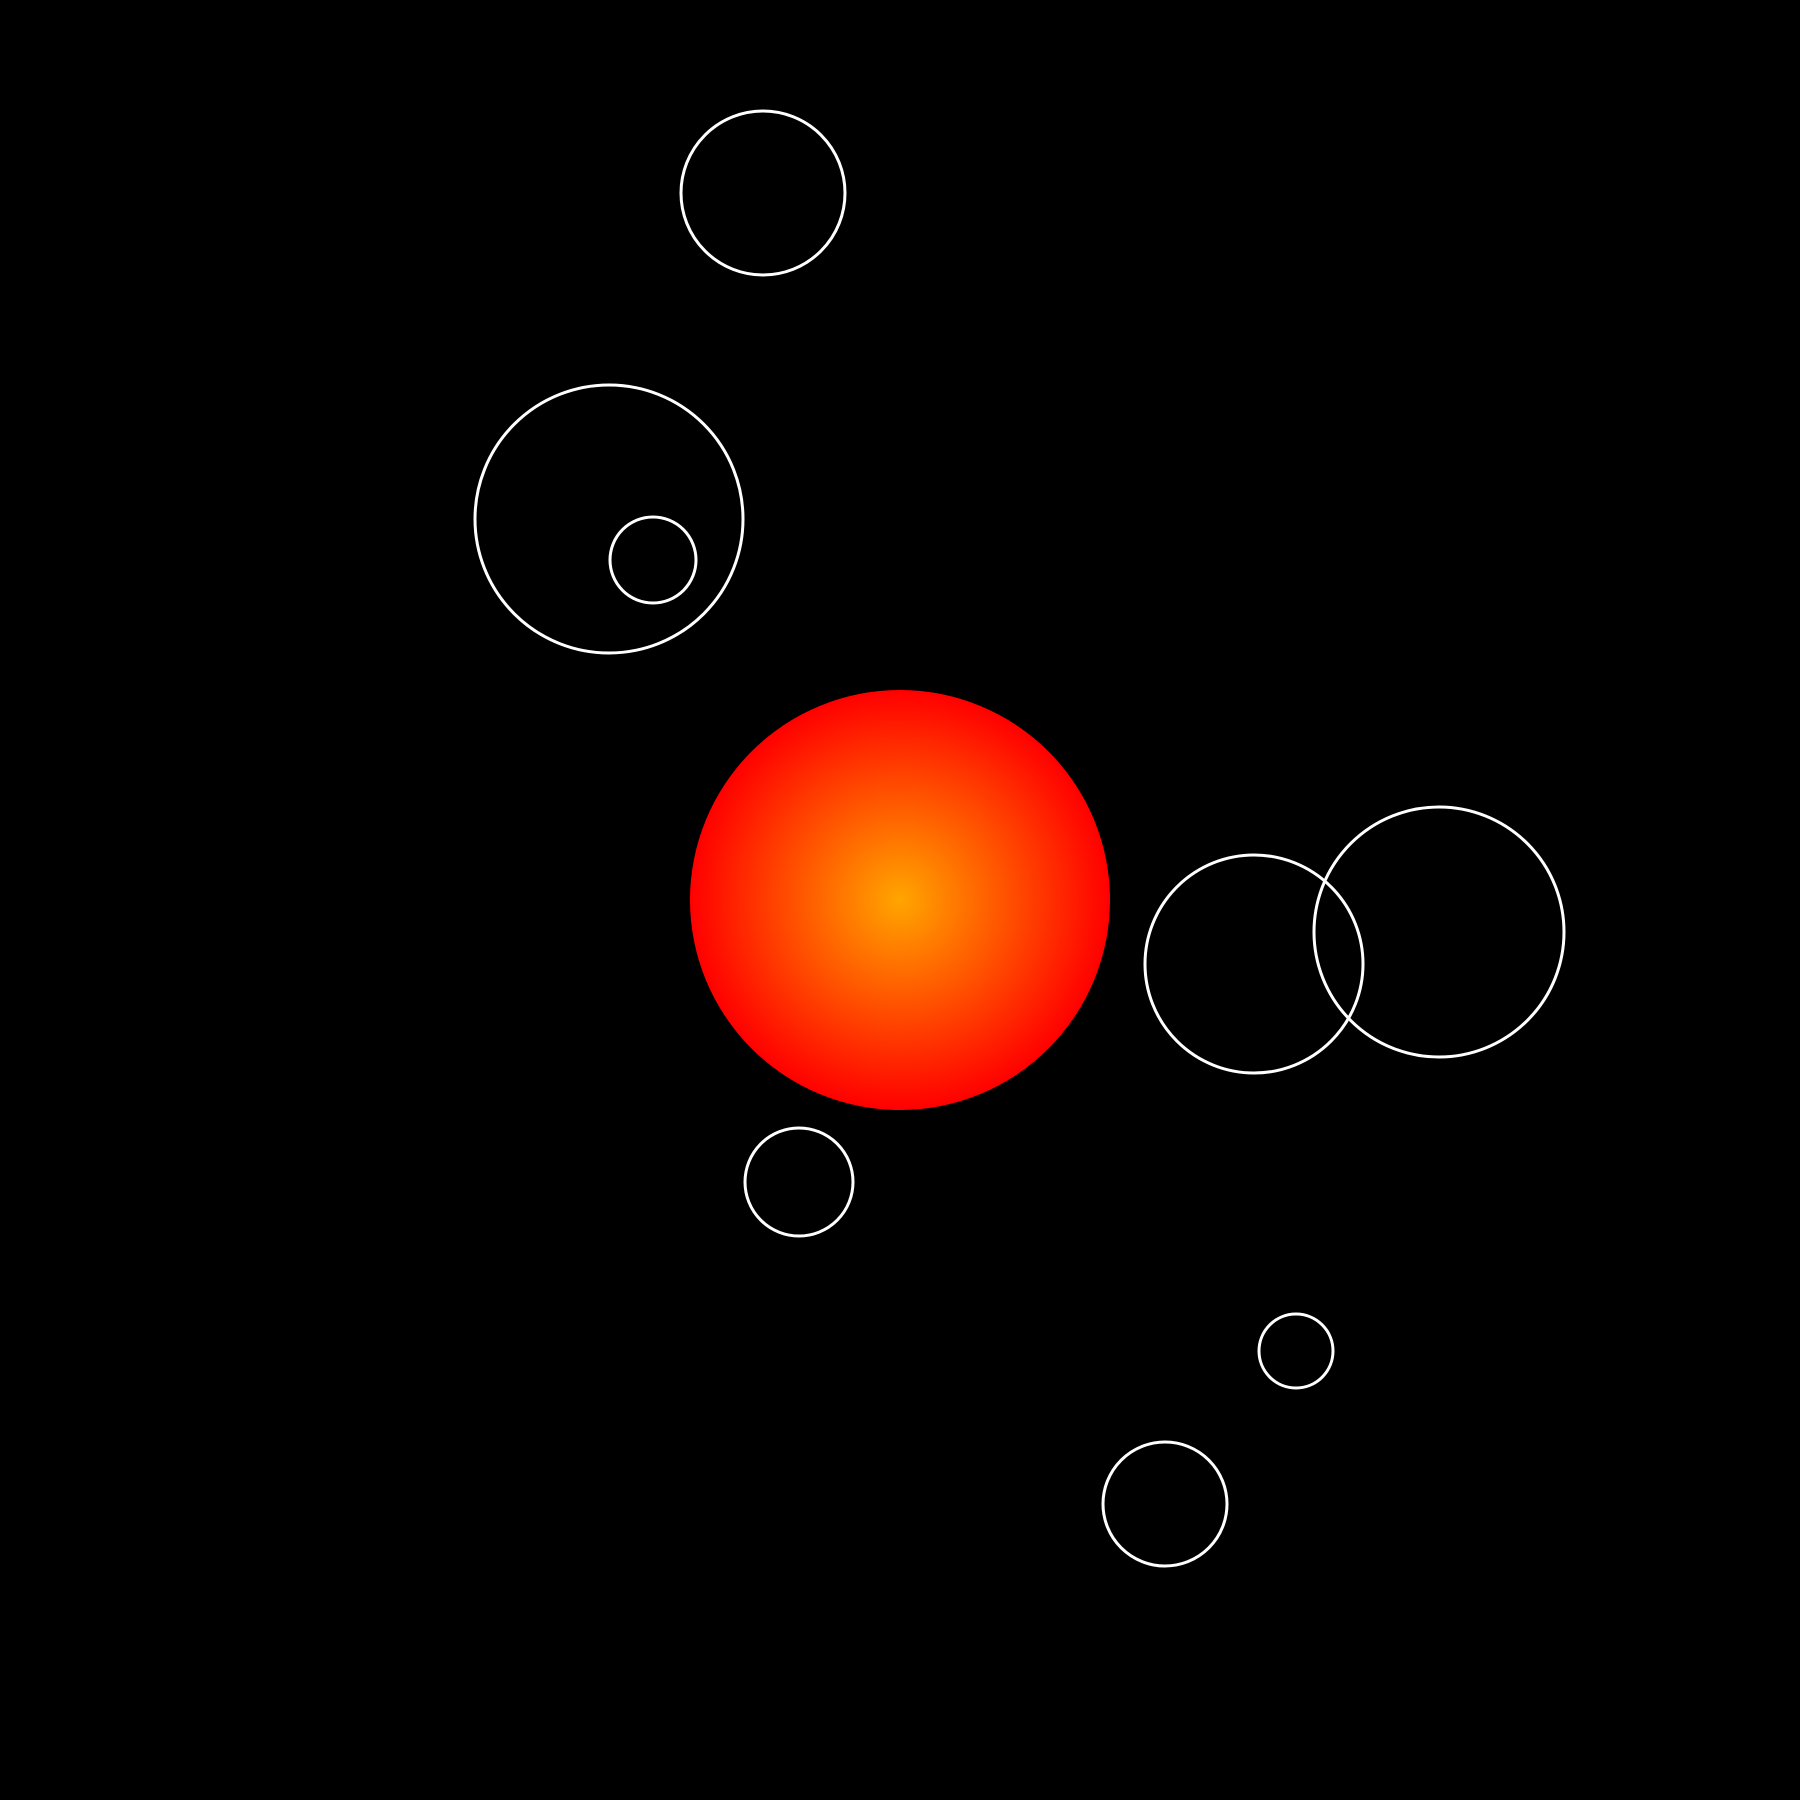  I want to click on ring-top, so click(763, 193).